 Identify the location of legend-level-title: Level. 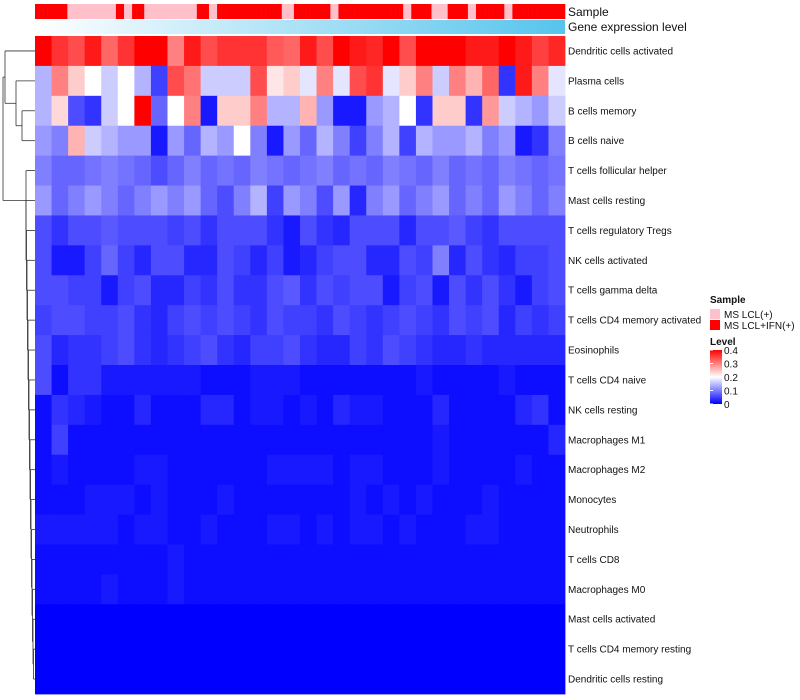
(723, 342).